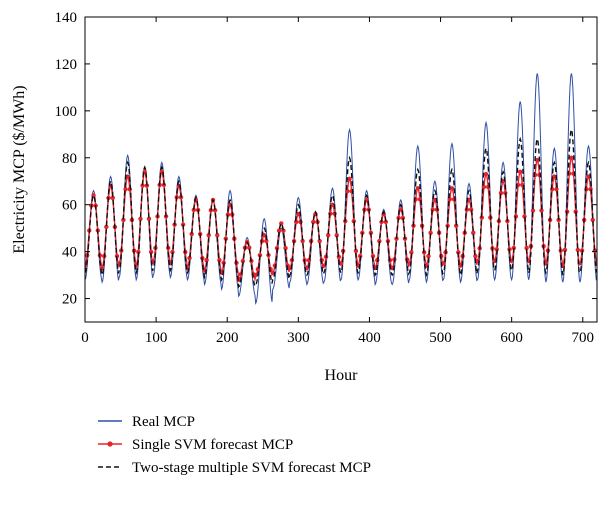  I want to click on y-tick-label: 60, so click(69, 206).